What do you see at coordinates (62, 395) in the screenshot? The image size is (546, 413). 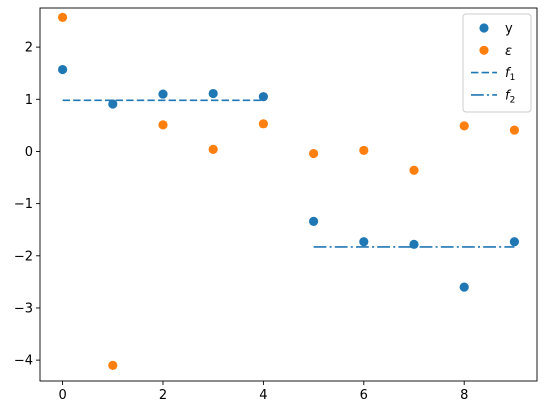 I see `x-tick-label: 0` at bounding box center [62, 395].